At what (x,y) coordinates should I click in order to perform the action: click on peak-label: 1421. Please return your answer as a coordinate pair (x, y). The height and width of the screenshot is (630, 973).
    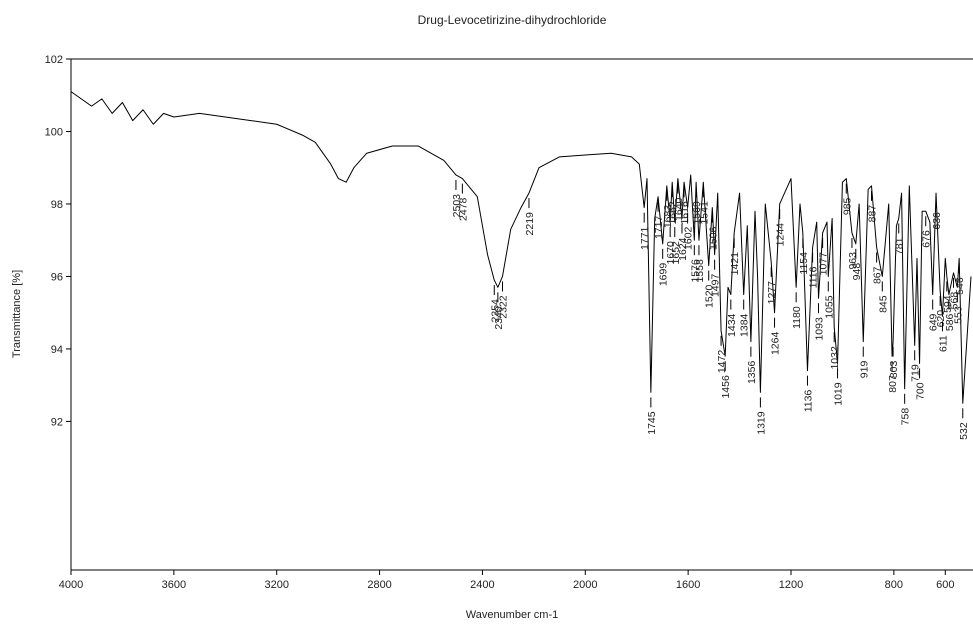
    Looking at the image, I should click on (735, 264).